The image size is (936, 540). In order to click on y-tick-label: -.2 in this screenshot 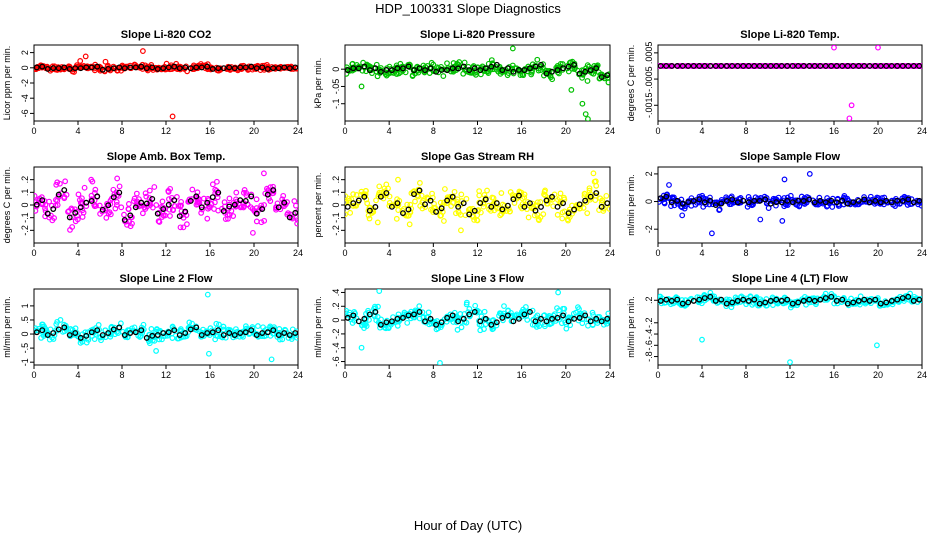, I will do `click(336, 334)`.